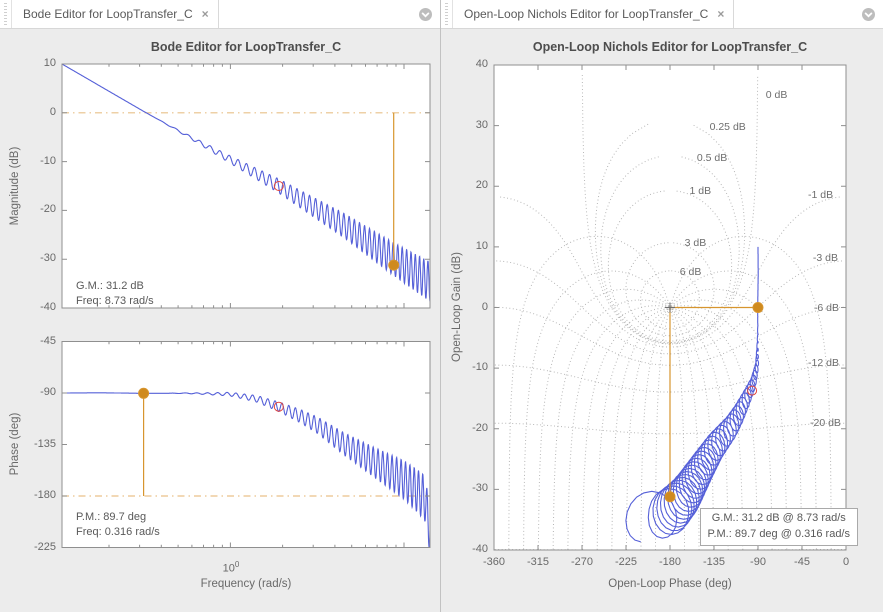  What do you see at coordinates (15, 444) in the screenshot?
I see `phase-axis-label: Phase (deg)` at bounding box center [15, 444].